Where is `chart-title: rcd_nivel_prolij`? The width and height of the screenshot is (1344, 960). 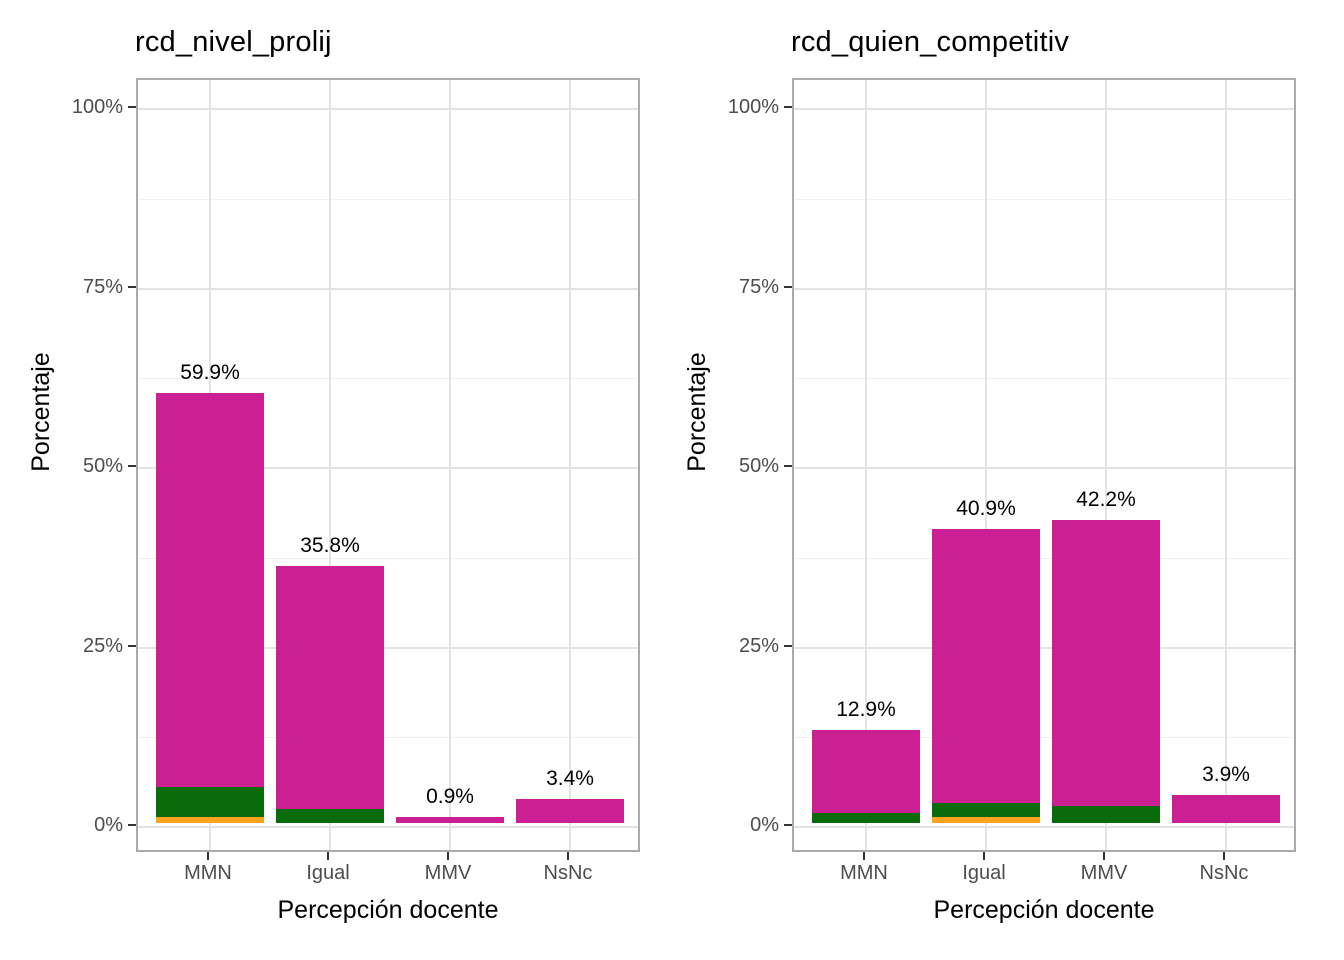
chart-title: rcd_nivel_prolij is located at coordinates (233, 42).